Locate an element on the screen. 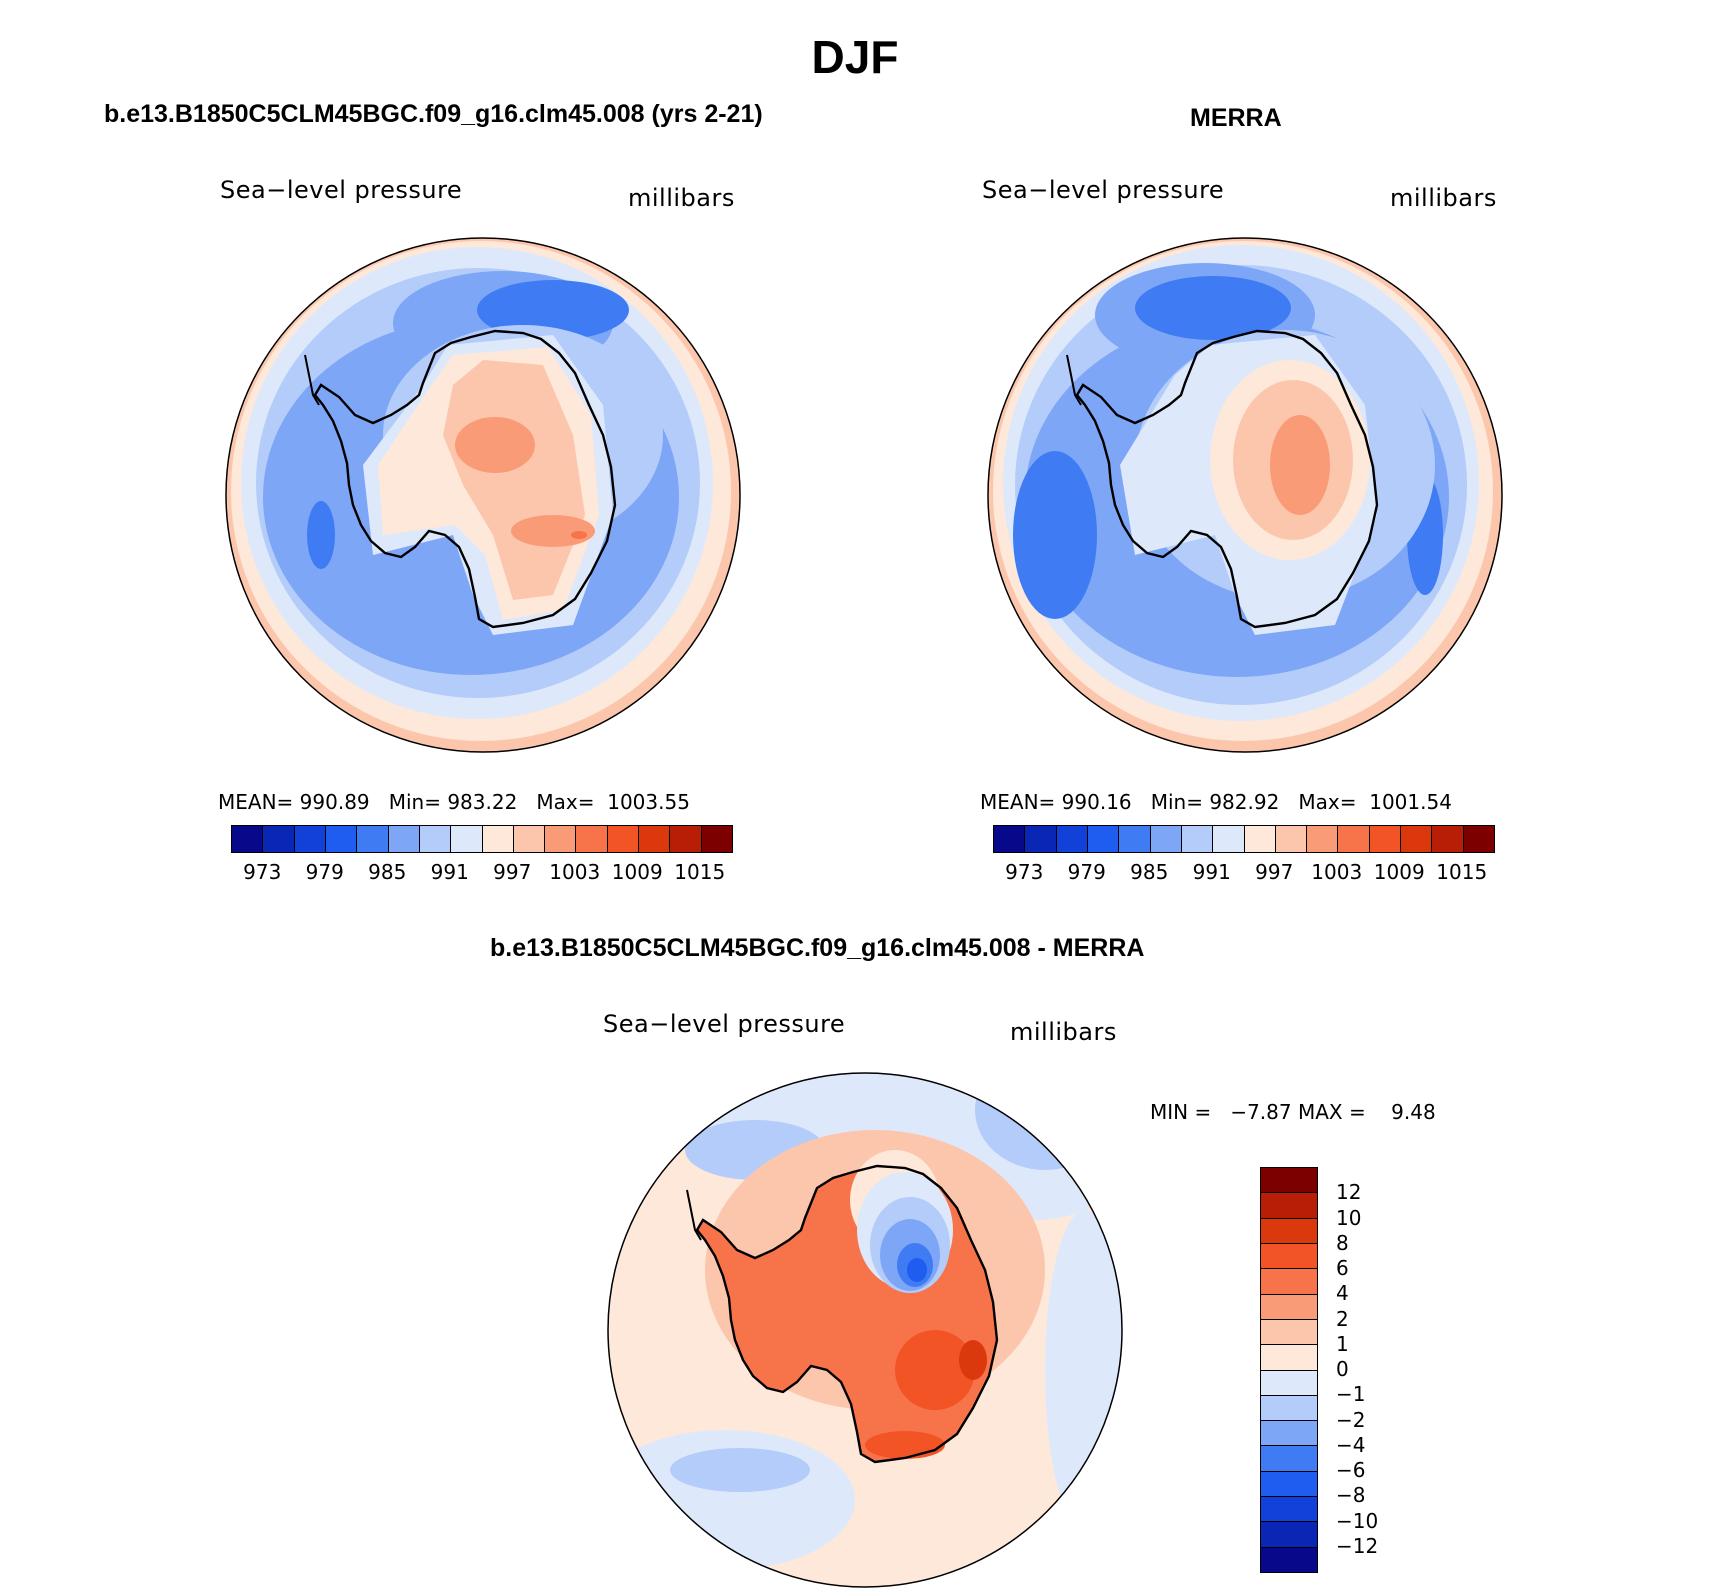  max-label: Max= is located at coordinates (565, 802).